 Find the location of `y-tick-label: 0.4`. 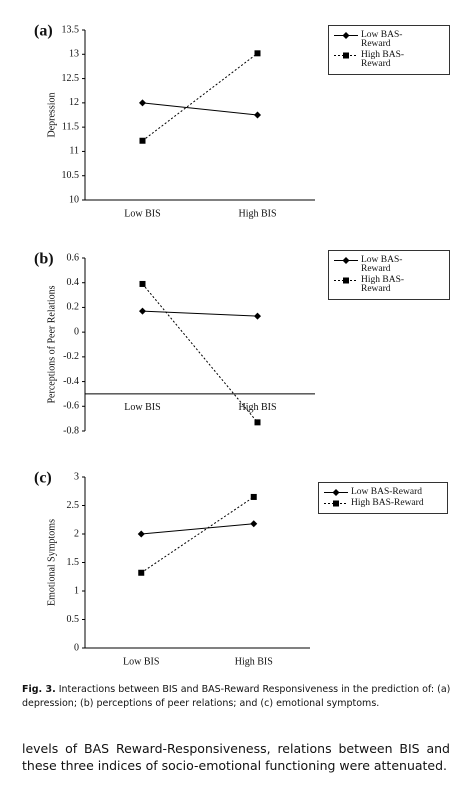

y-tick-label: 0.4 is located at coordinates (73, 282).